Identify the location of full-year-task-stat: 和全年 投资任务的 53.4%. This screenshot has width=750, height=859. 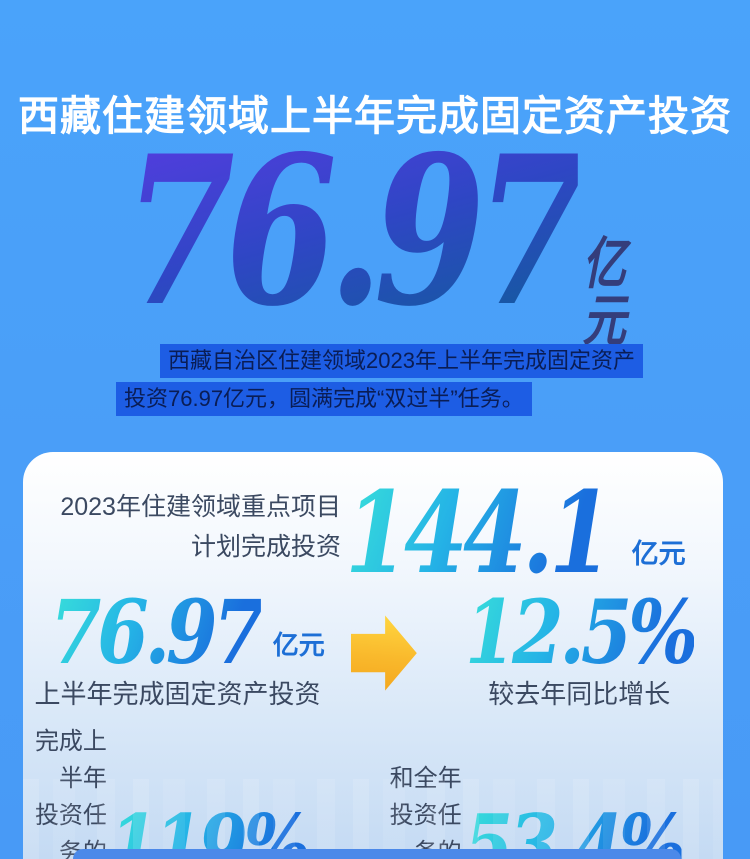
(551, 809).